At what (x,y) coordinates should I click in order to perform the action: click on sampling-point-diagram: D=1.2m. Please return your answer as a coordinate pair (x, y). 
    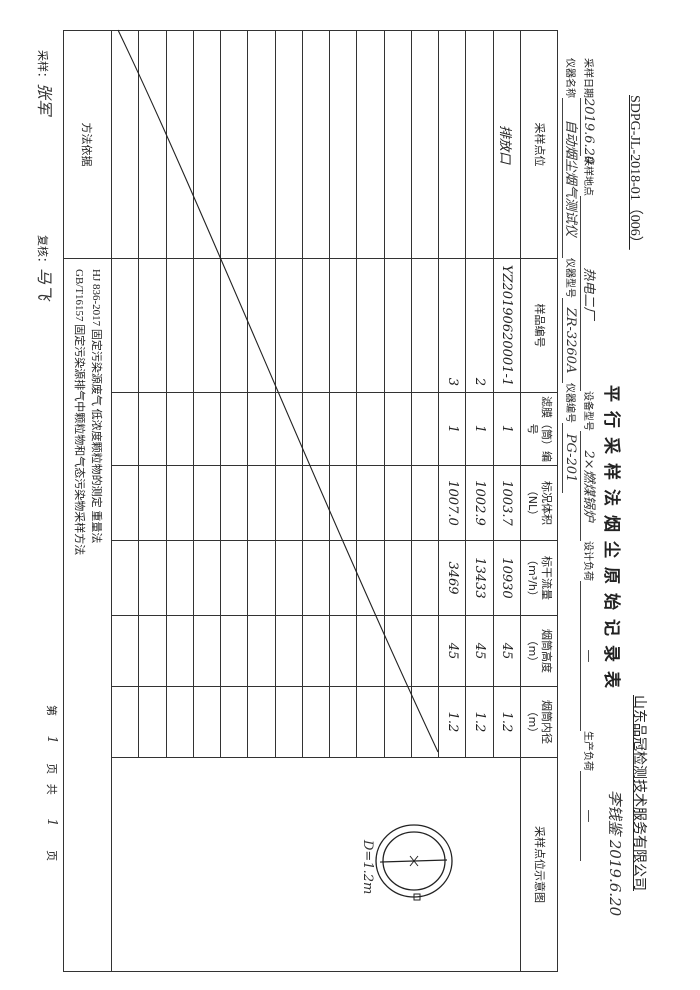
    Looking at the image, I should click on (316, 864).